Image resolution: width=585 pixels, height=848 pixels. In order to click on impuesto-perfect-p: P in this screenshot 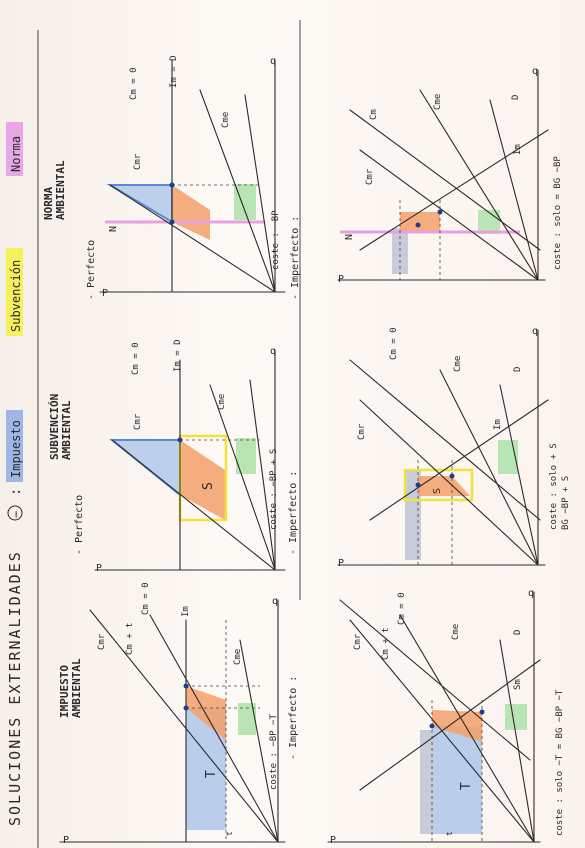, I will do `click(66, 840)`.